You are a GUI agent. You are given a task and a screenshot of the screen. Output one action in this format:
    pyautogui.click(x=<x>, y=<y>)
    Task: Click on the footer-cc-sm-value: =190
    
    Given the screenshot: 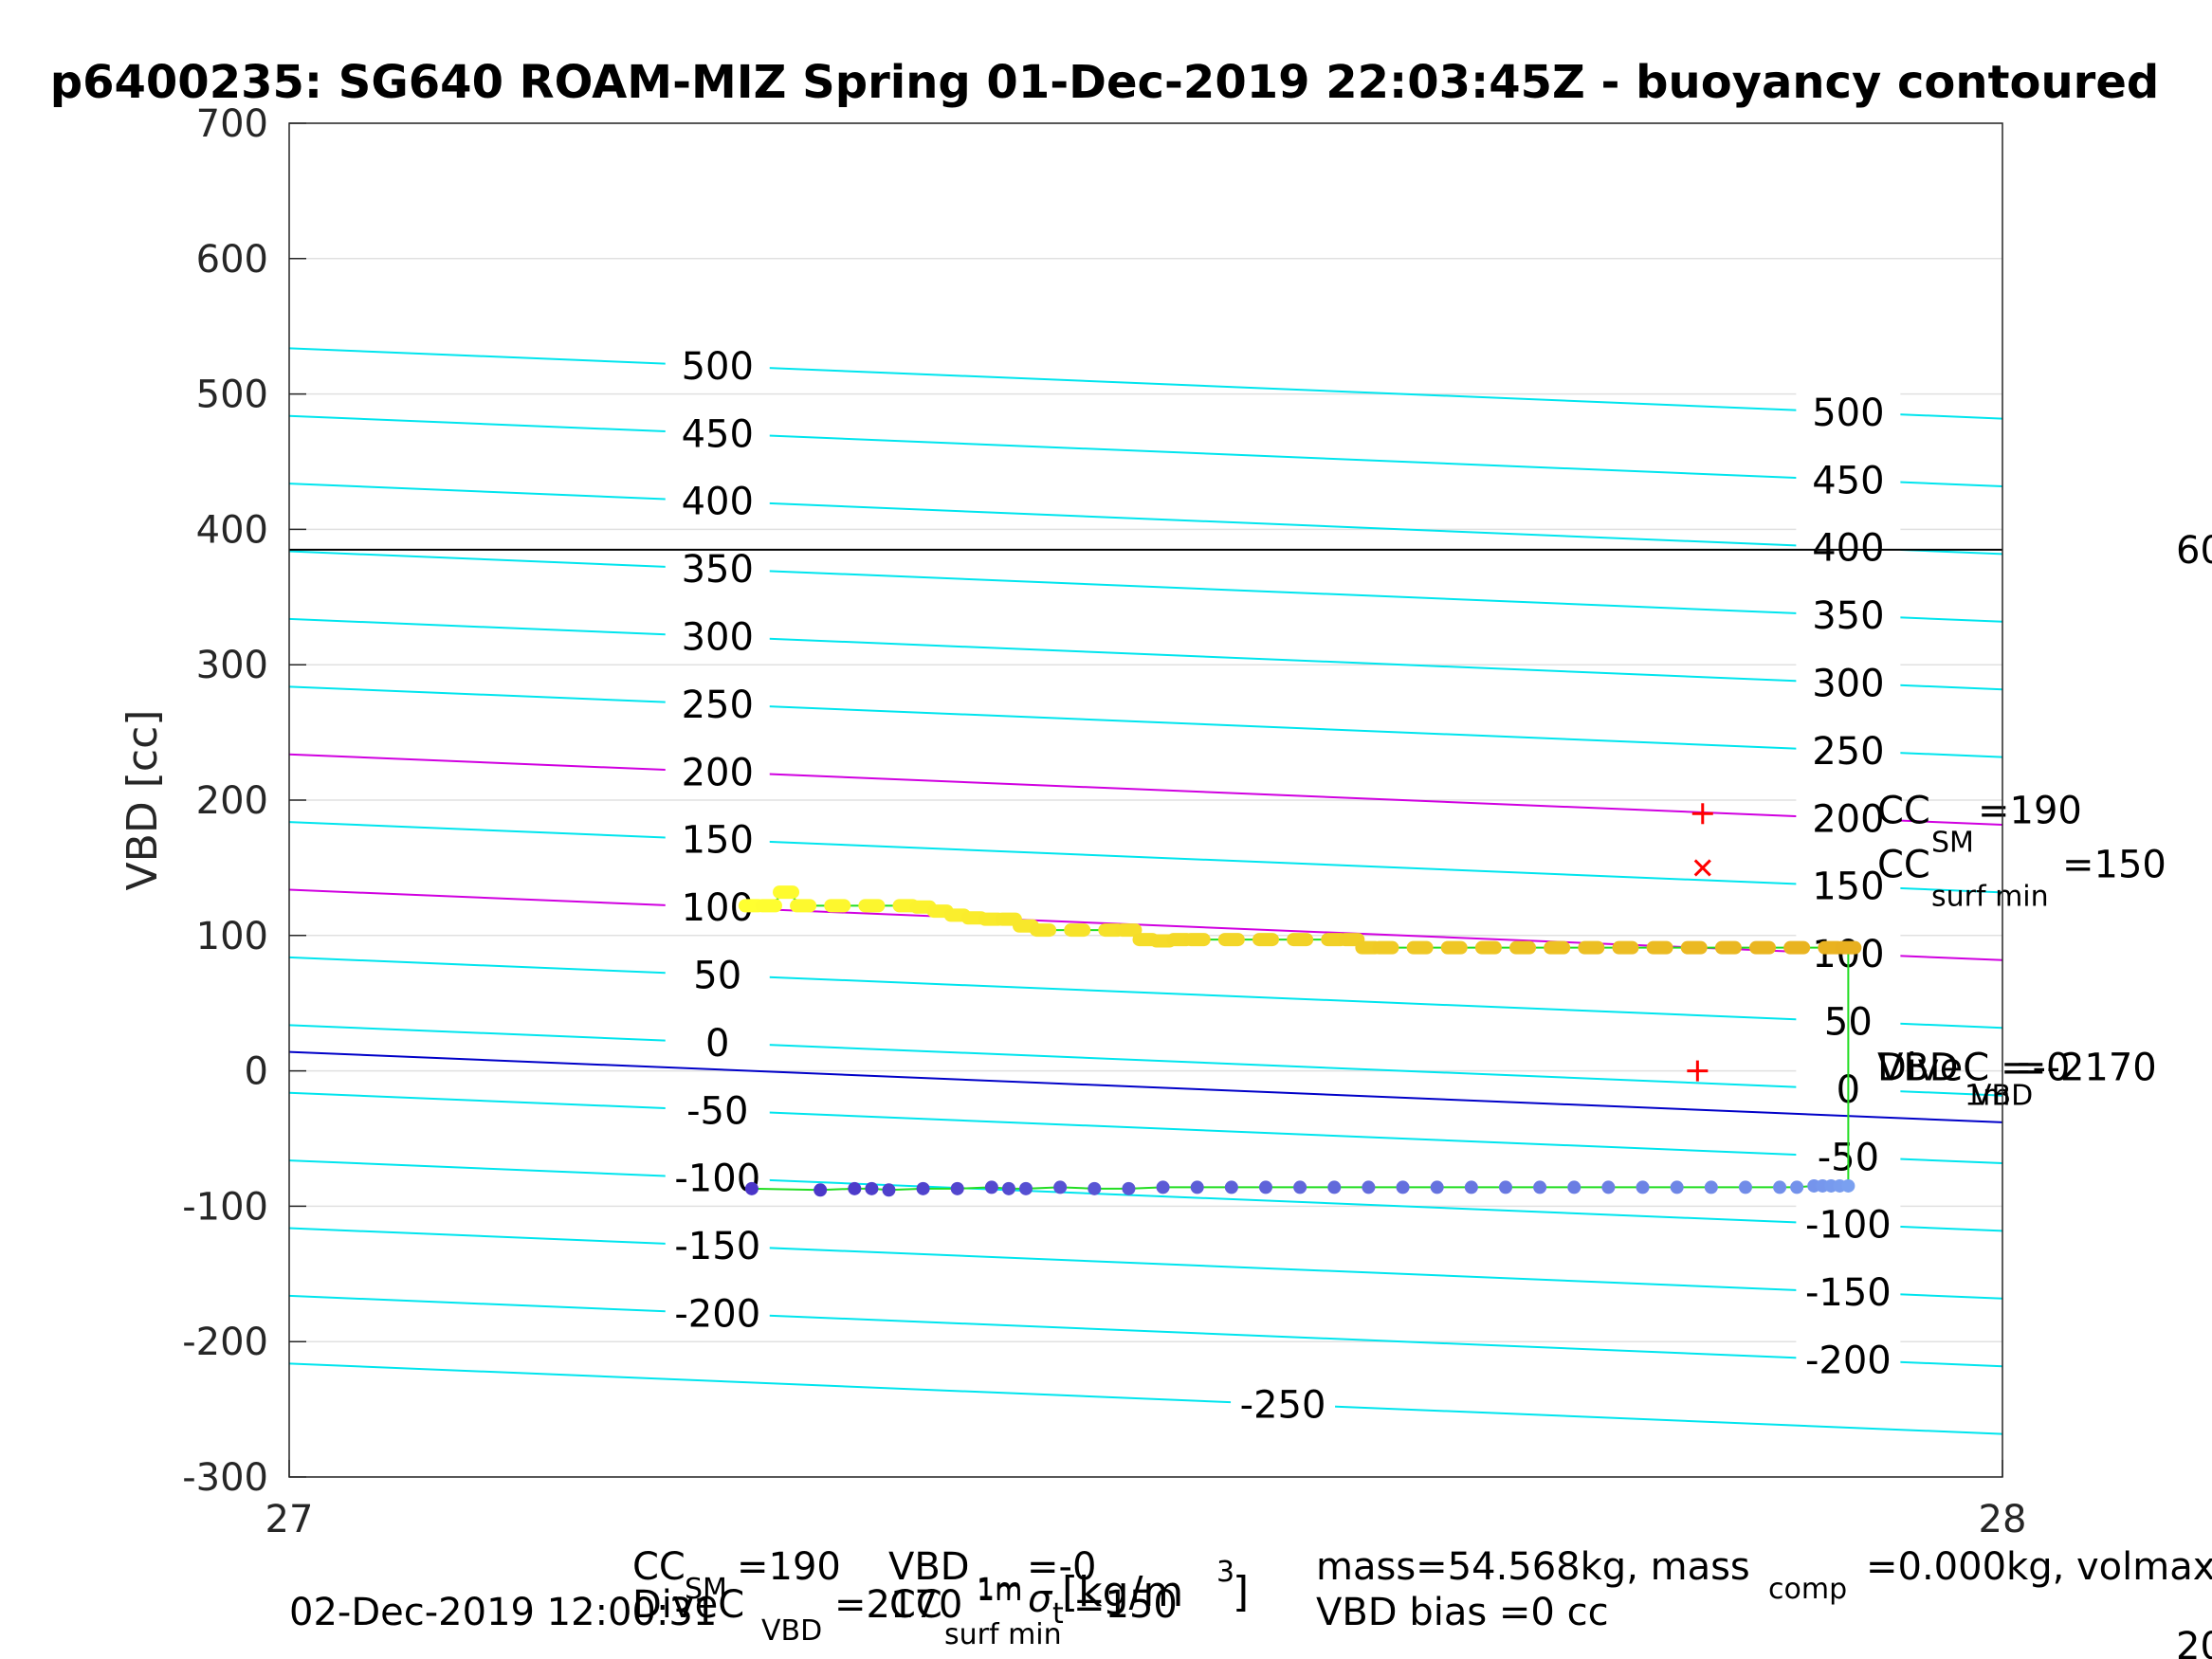 What is the action you would take?
    pyautogui.click(x=789, y=1567)
    